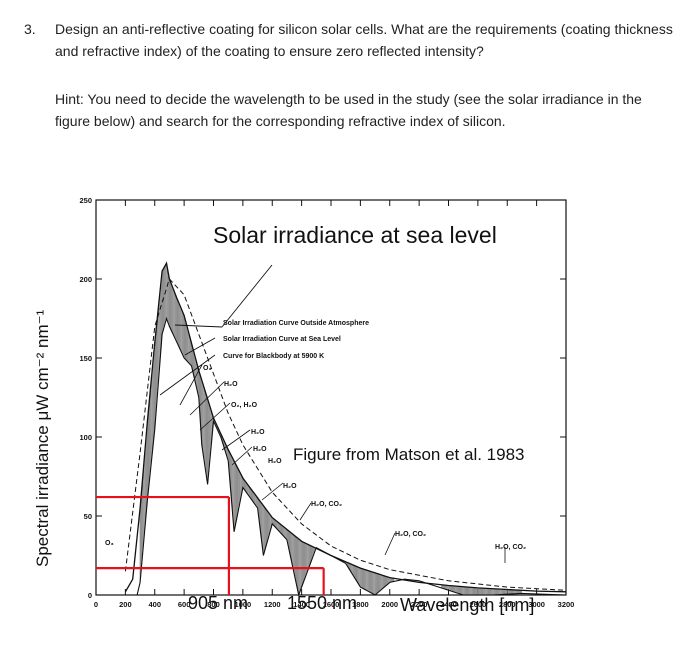  I want to click on legend-blackbody: Curve for Blackbody at 5900 K, so click(273, 356).